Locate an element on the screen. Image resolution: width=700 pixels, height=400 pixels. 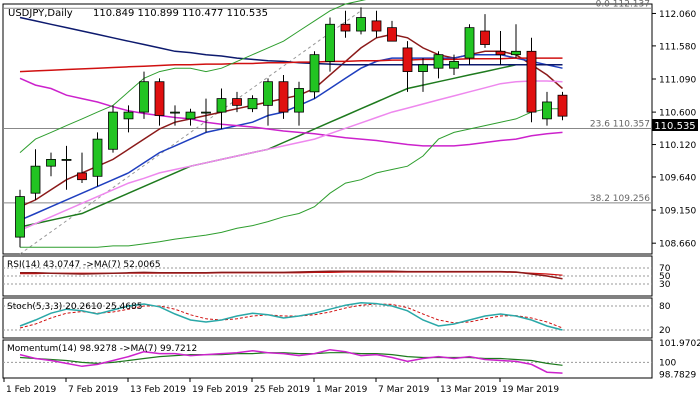
fib-level-label: 38.2 109.256 is located at coordinates (620, 199).